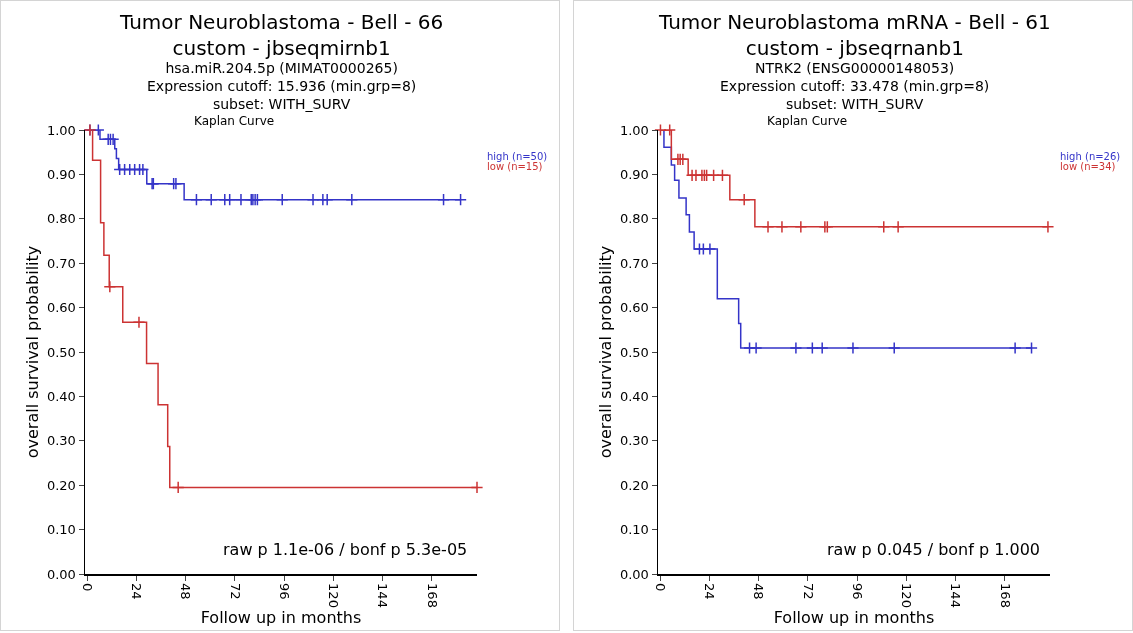  What do you see at coordinates (1088, 166) in the screenshot?
I see `text: low (n=34)` at bounding box center [1088, 166].